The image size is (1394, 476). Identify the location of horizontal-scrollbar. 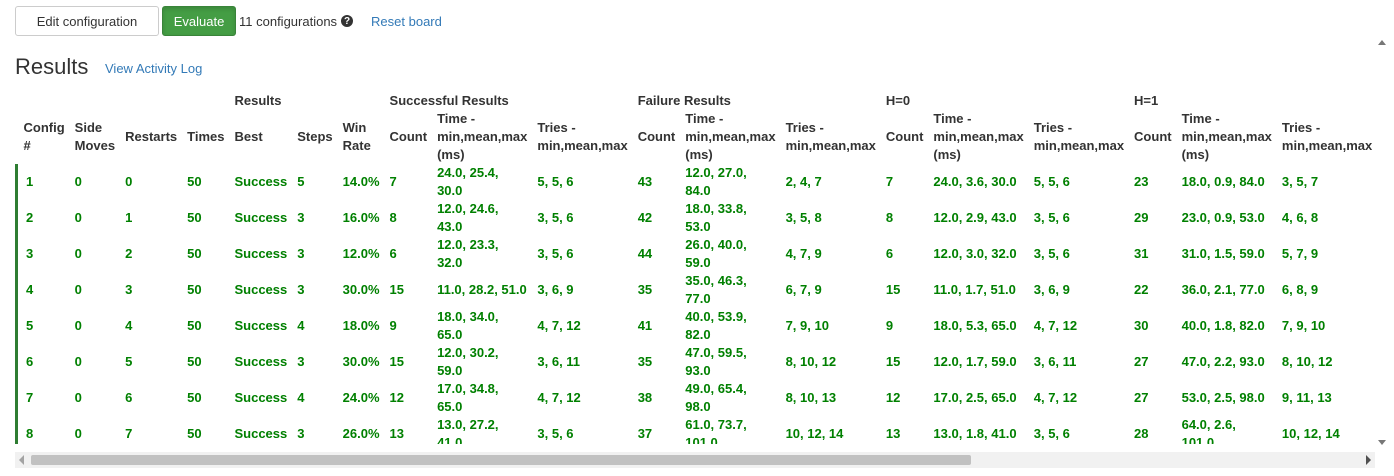
(695, 460).